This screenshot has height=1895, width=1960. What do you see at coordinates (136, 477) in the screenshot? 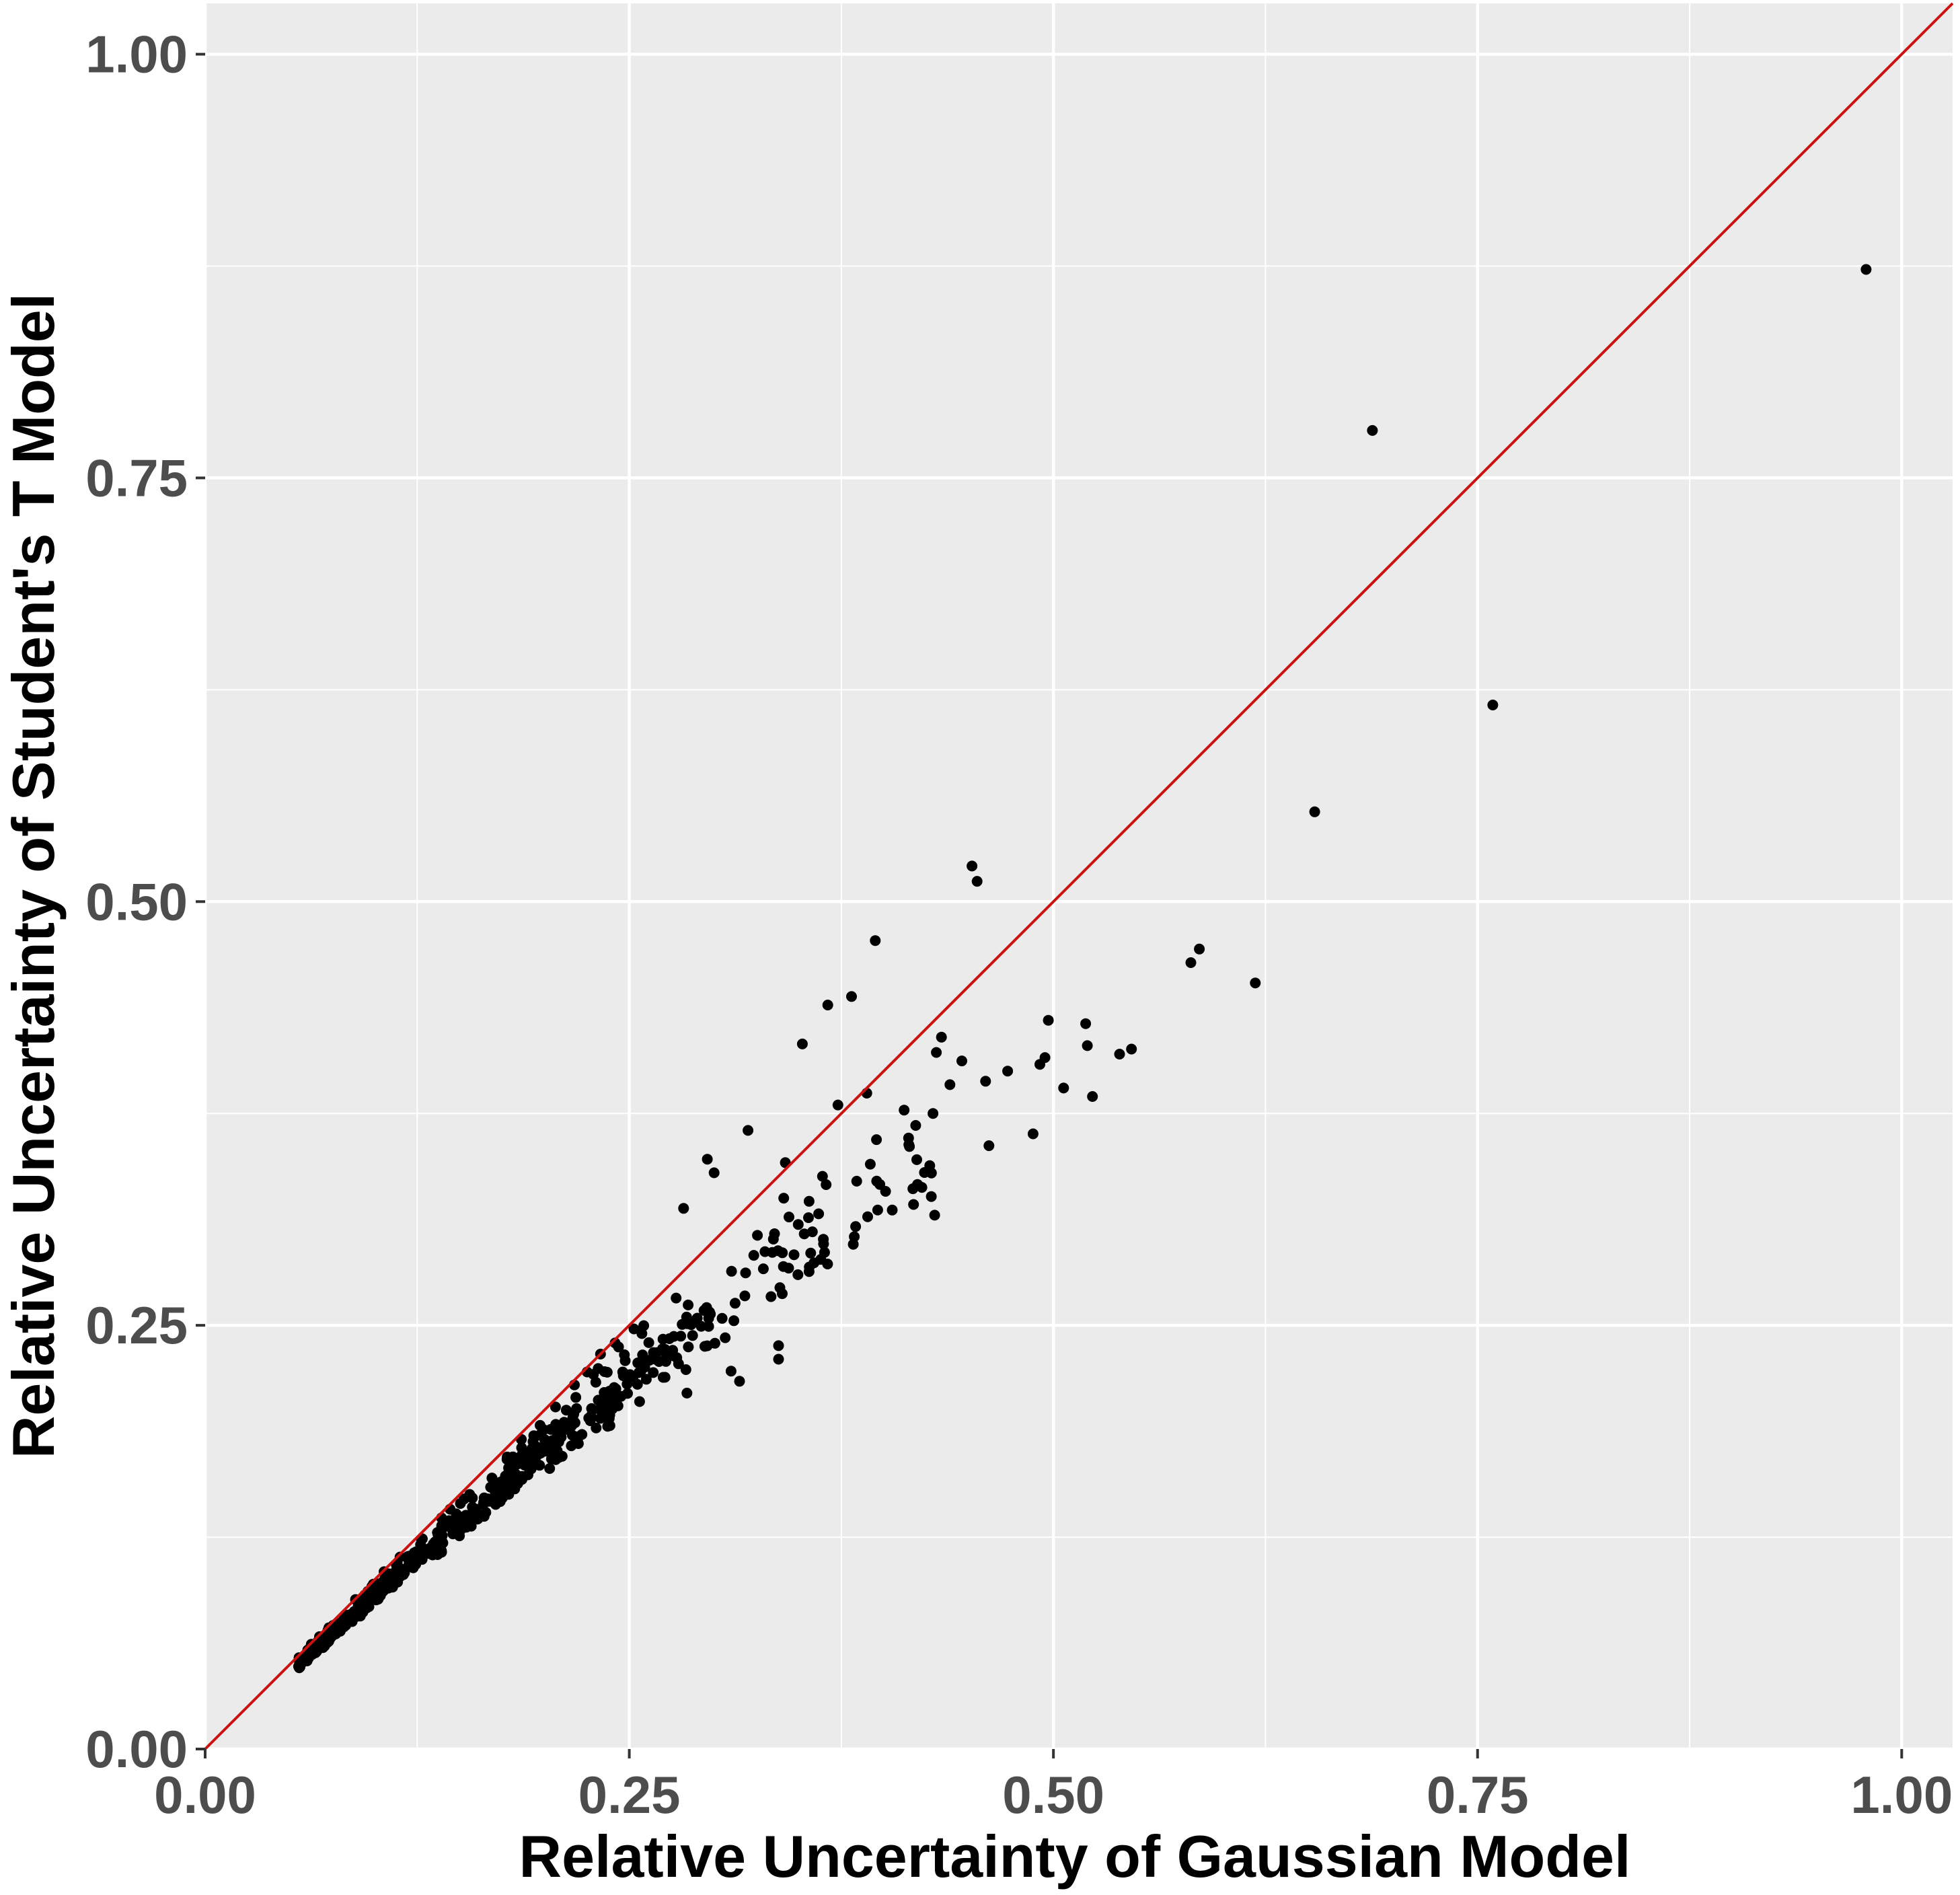
I see `y-tick-label: 0.75` at bounding box center [136, 477].